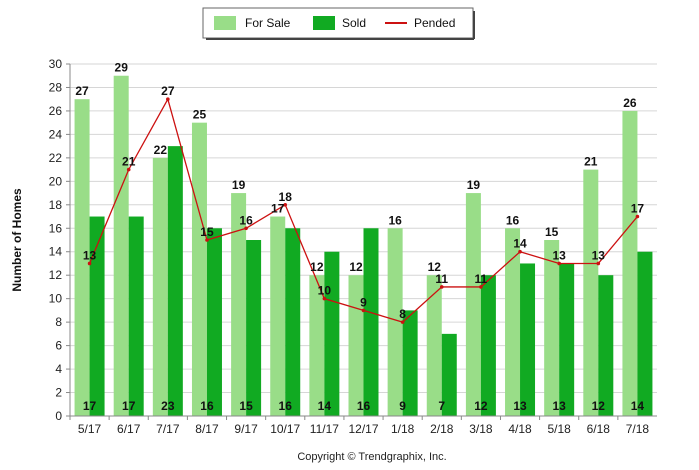  What do you see at coordinates (481, 429) in the screenshot?
I see `x-tick-label: 3/18` at bounding box center [481, 429].